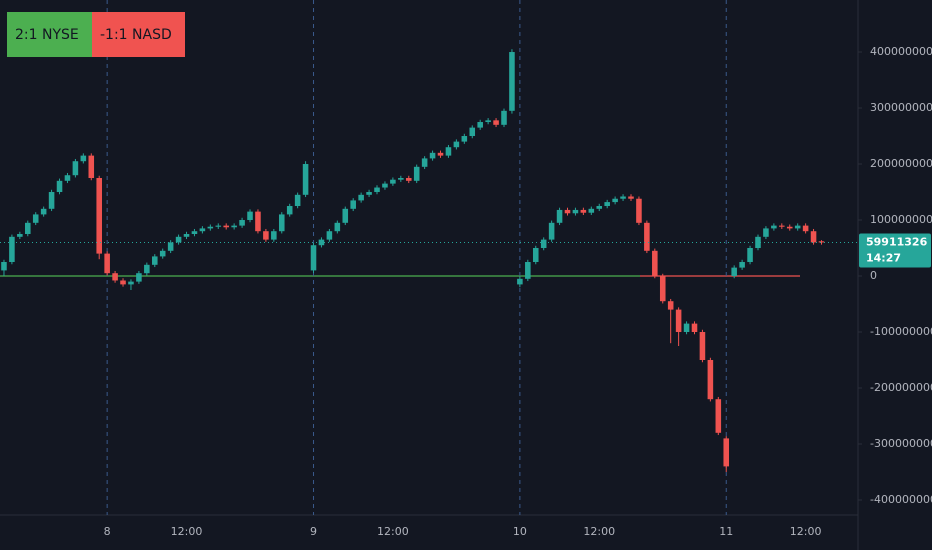  I want to click on x-tick-label: 11, so click(726, 531).